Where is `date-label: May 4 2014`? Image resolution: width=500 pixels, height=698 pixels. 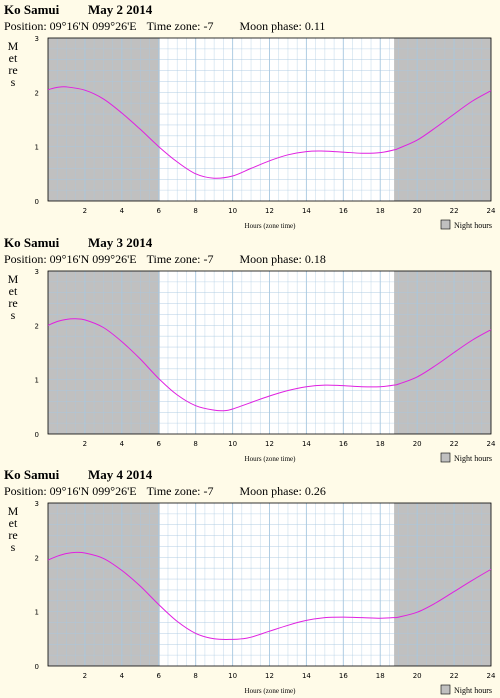
date-label: May 4 2014 is located at coordinates (120, 474).